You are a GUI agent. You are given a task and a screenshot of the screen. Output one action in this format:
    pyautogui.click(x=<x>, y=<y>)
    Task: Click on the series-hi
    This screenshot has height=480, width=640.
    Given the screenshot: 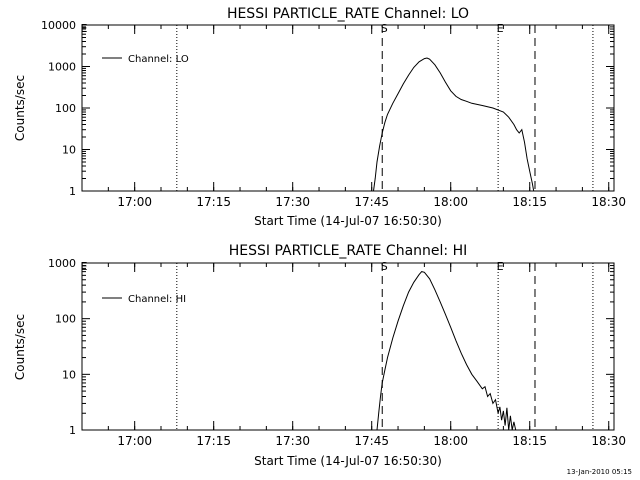 What is the action you would take?
    pyautogui.click(x=446, y=351)
    